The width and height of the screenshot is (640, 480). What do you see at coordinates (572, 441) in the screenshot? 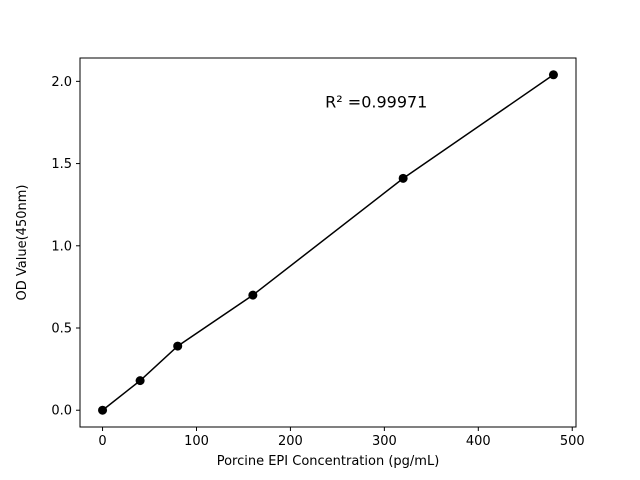
I see `x-tick-label: 500` at bounding box center [572, 441].